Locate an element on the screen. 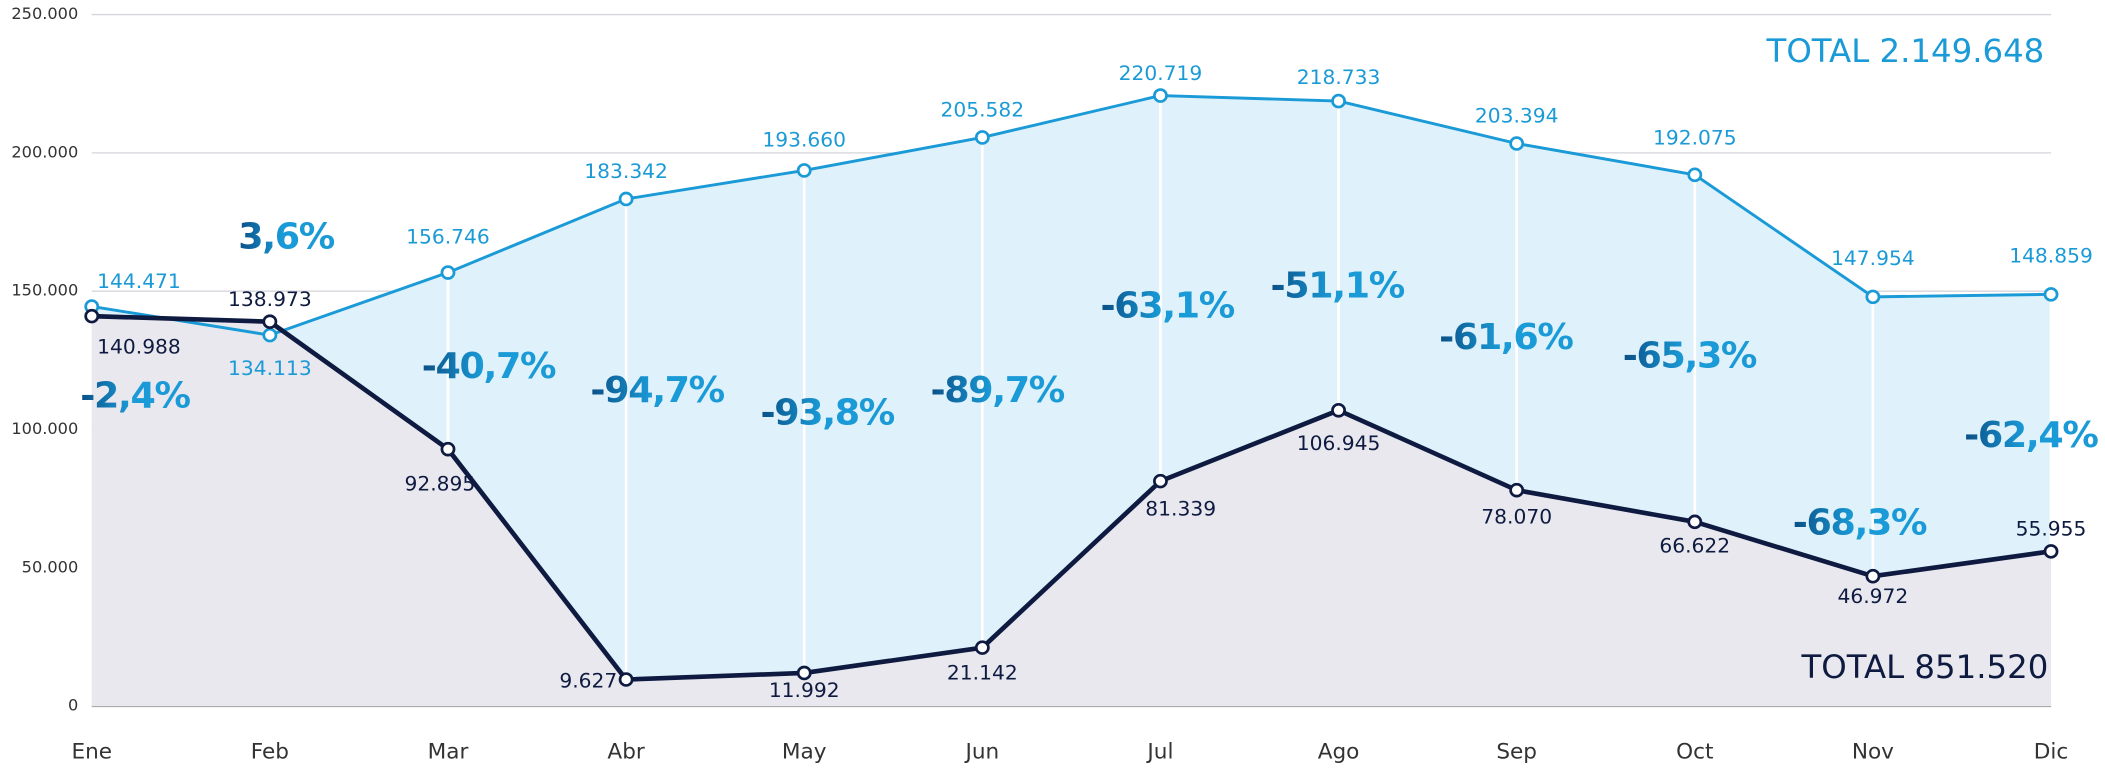 This screenshot has width=2105, height=779. x-tick-label: Oct is located at coordinates (1694, 752).